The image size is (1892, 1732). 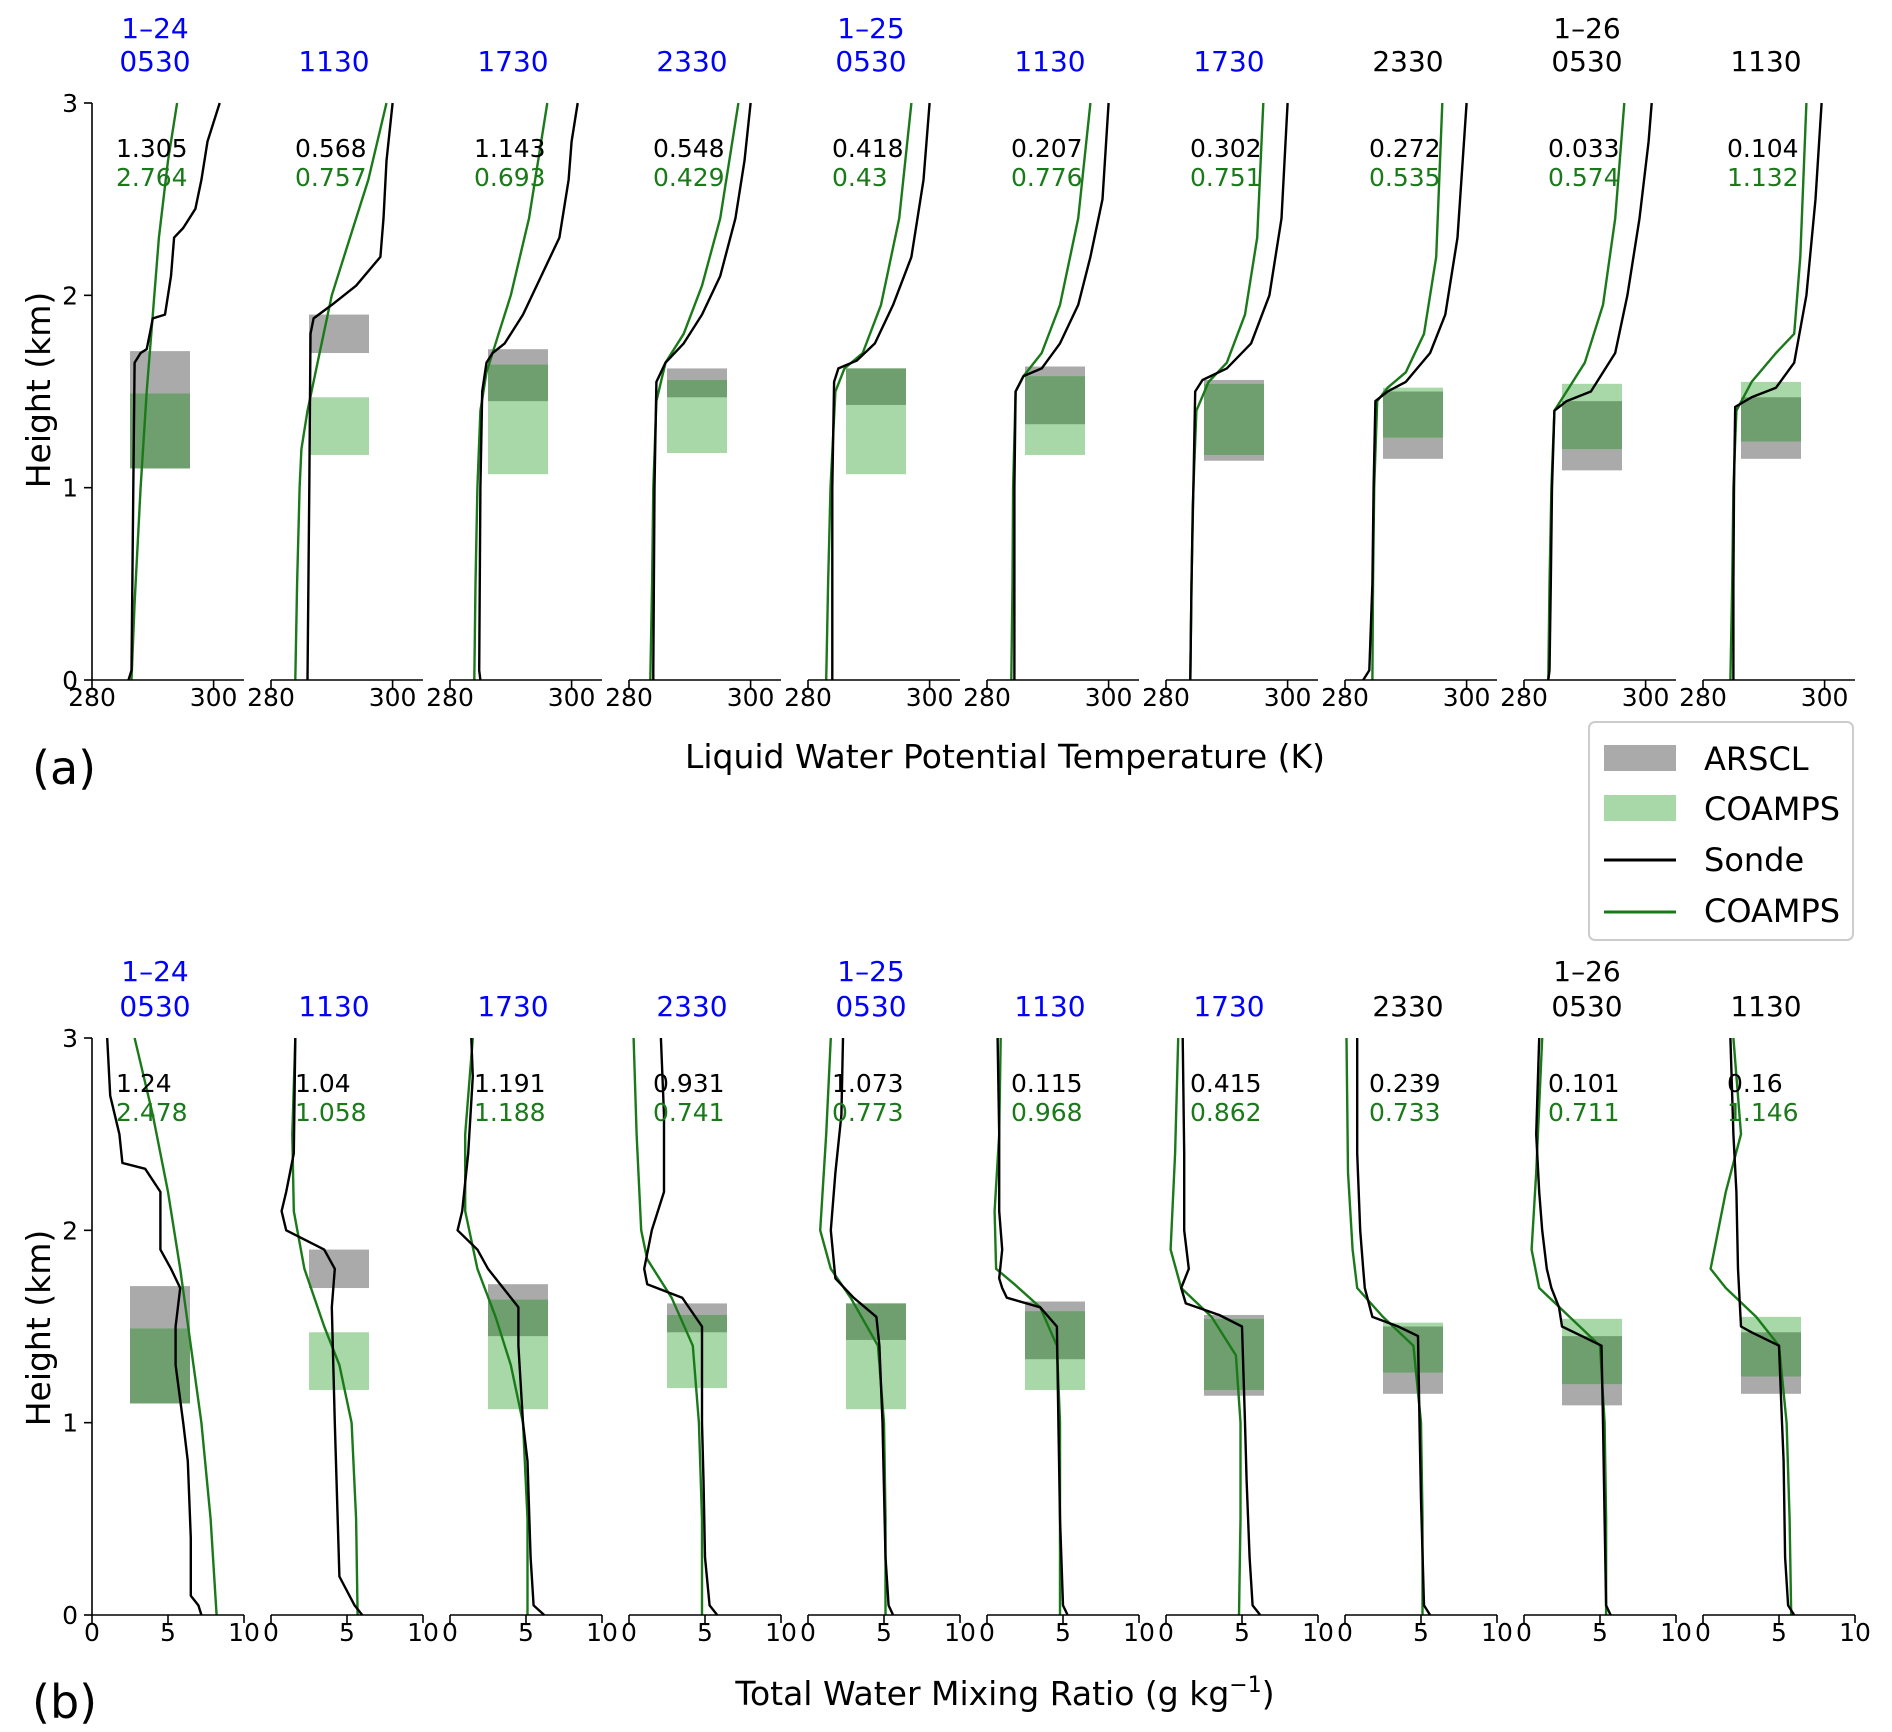 I want to click on y-tick-label: 0, so click(x=70, y=680).